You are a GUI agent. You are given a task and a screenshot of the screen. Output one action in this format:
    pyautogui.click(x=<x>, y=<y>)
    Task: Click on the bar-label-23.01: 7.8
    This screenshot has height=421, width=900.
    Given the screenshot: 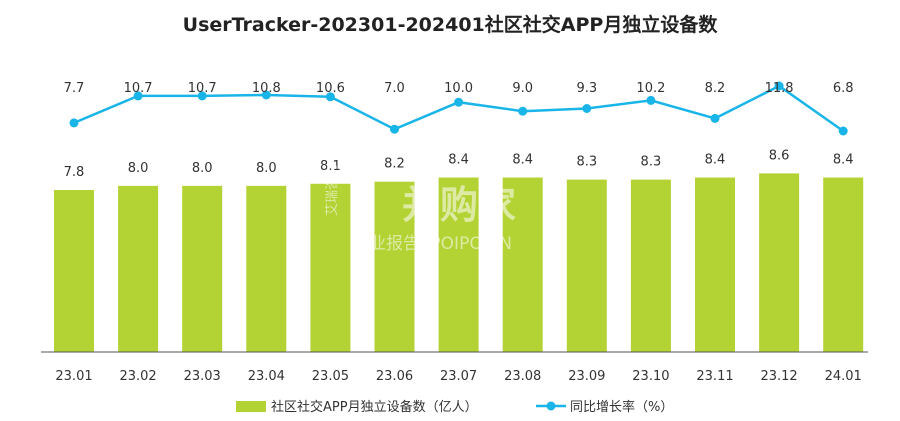 What is the action you would take?
    pyautogui.click(x=74, y=172)
    